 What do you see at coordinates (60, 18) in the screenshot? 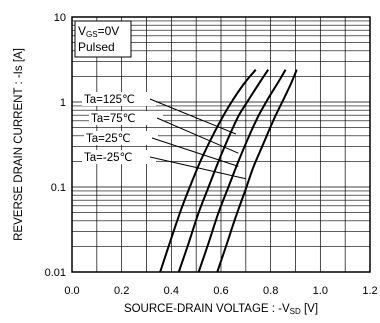
I see `y-tick-label: 10` at bounding box center [60, 18].